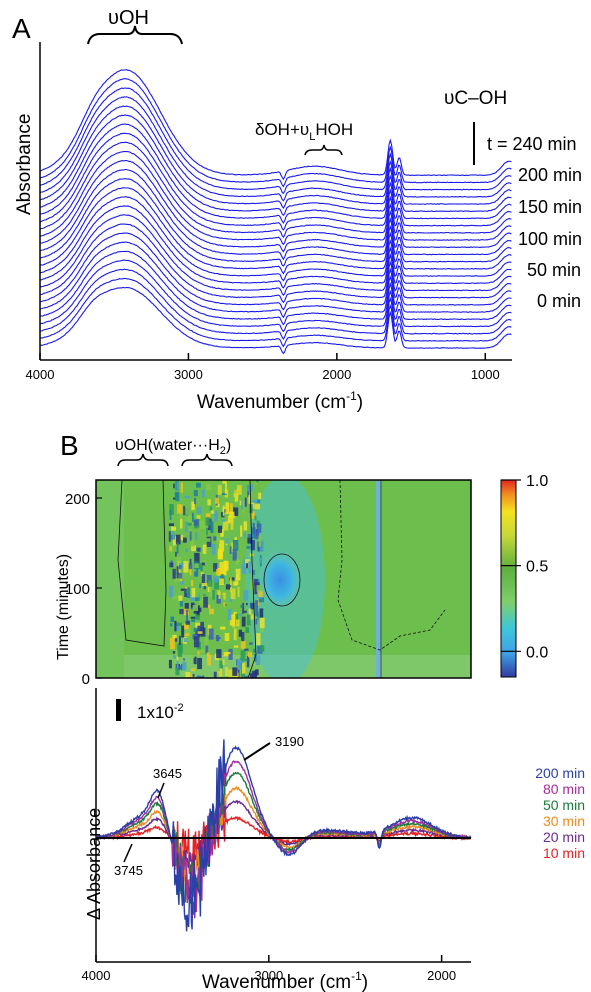 This screenshot has width=591, height=992. I want to click on legend-entry: 80 min, so click(564, 789).